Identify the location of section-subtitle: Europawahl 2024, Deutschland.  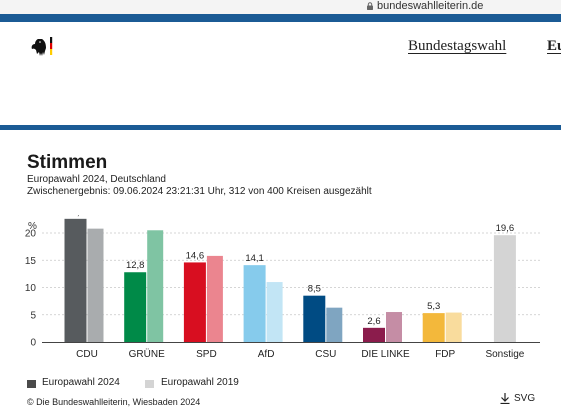
(96, 179).